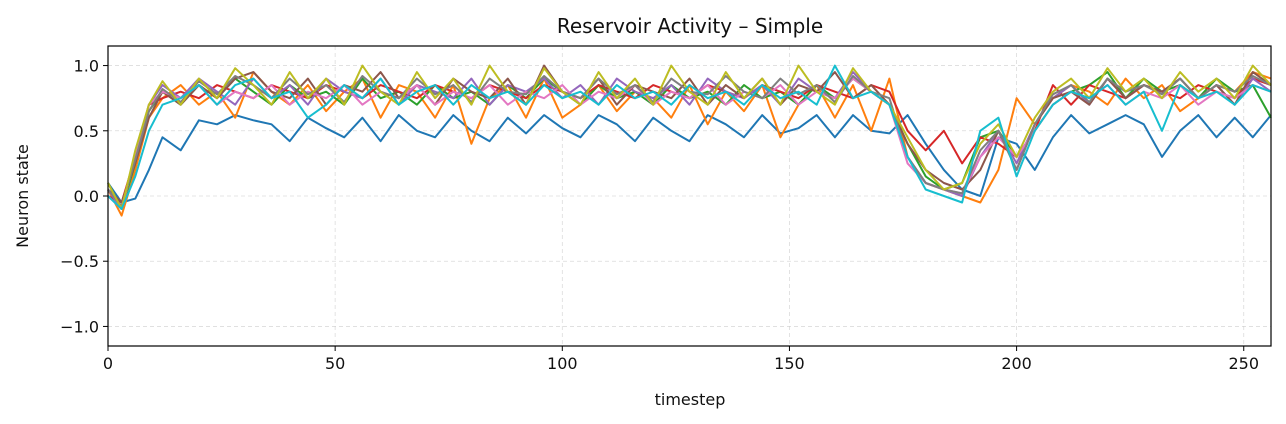 Image resolution: width=1286 pixels, height=424 pixels. What do you see at coordinates (108, 363) in the screenshot?
I see `x-tick-label: 0` at bounding box center [108, 363].